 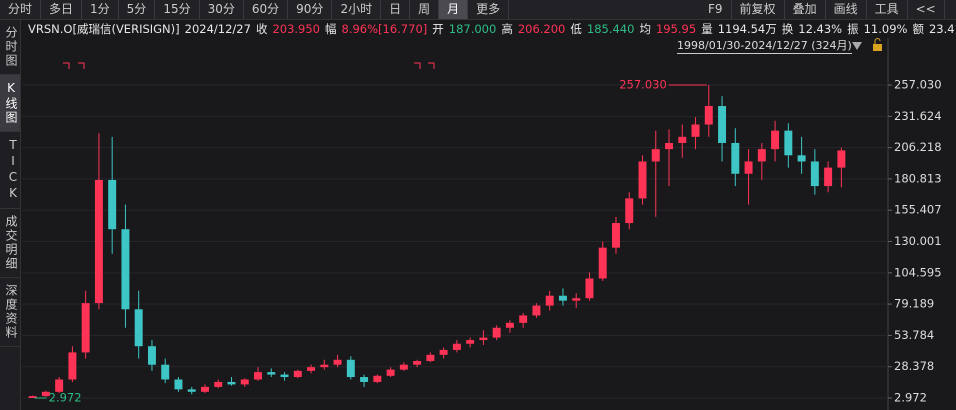 What do you see at coordinates (249, 65) in the screenshot?
I see `event-markers` at bounding box center [249, 65].